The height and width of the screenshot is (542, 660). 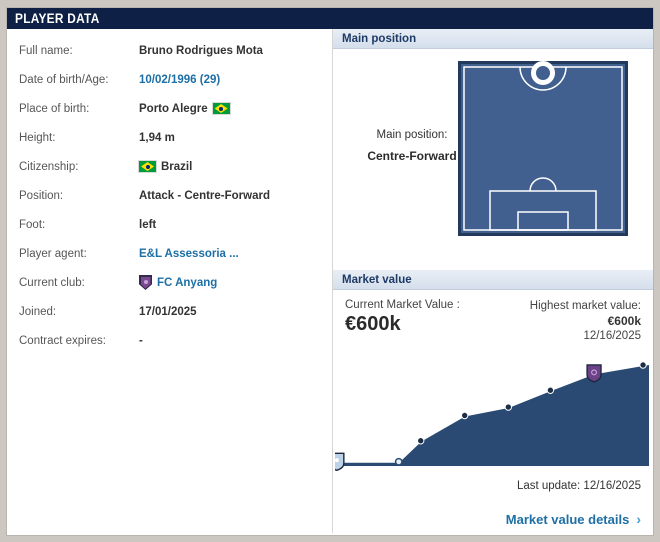 I want to click on table-row: Joined: 17/01/2025, so click(x=175, y=311).